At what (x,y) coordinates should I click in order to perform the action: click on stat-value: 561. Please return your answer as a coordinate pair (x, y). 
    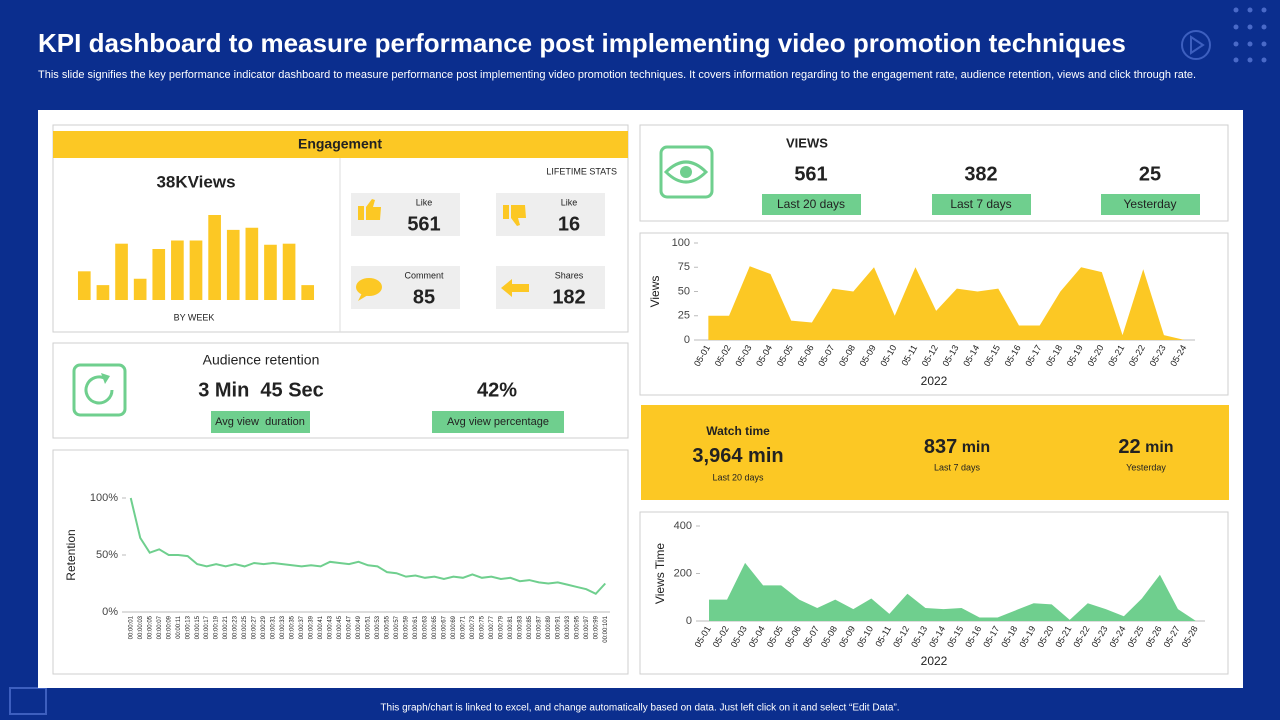
    Looking at the image, I should click on (423, 224).